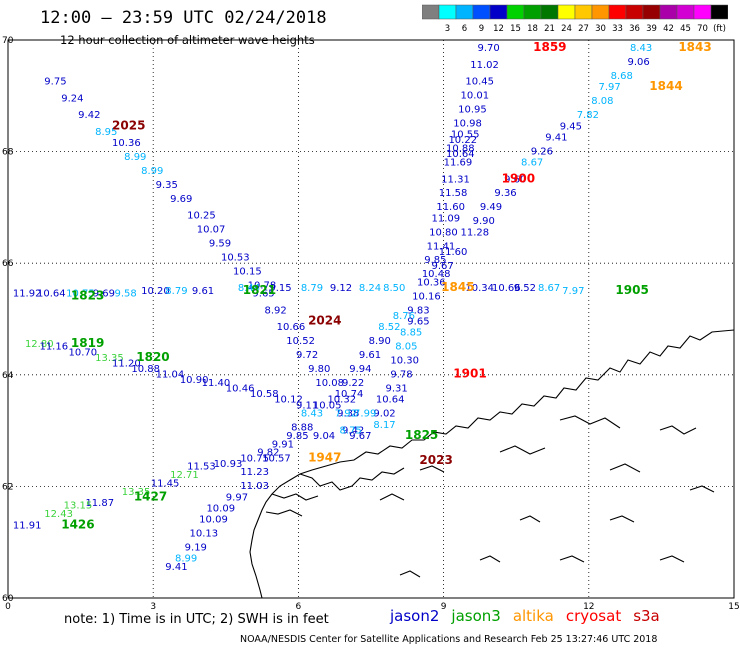 This screenshot has height=650, width=740. Describe the element at coordinates (733, 607) in the screenshot. I see `x-tick-label: 15` at that location.